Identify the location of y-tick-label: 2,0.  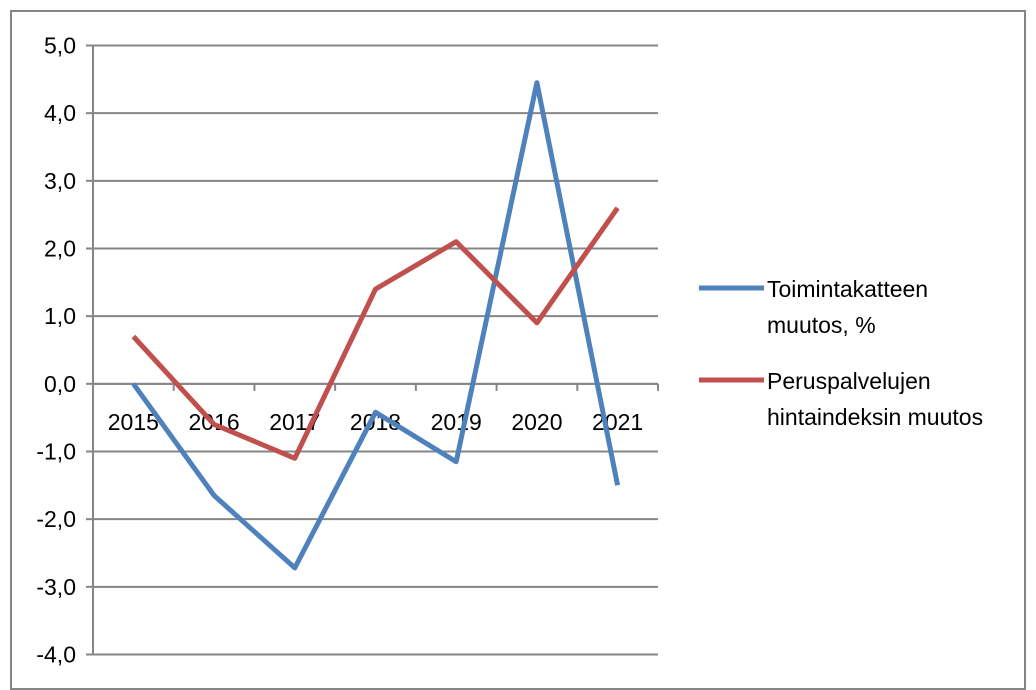
(60, 249).